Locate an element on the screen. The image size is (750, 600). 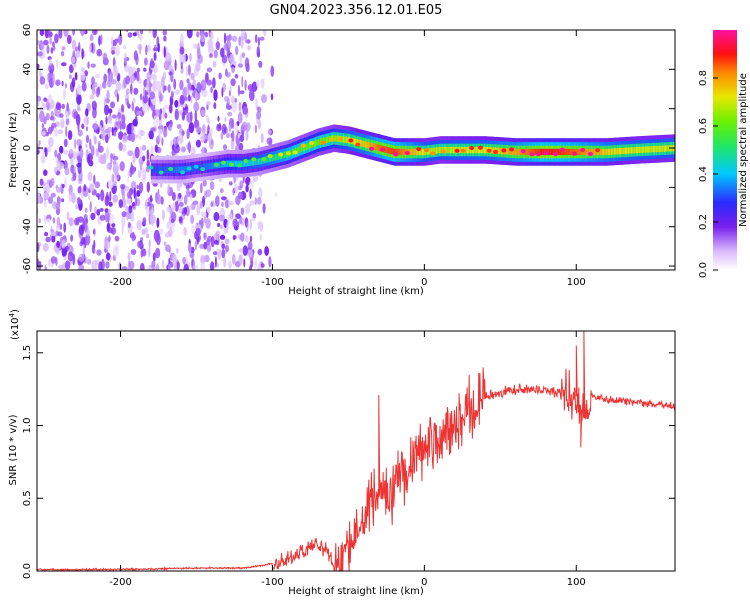
snr-spike is located at coordinates (379, 443).